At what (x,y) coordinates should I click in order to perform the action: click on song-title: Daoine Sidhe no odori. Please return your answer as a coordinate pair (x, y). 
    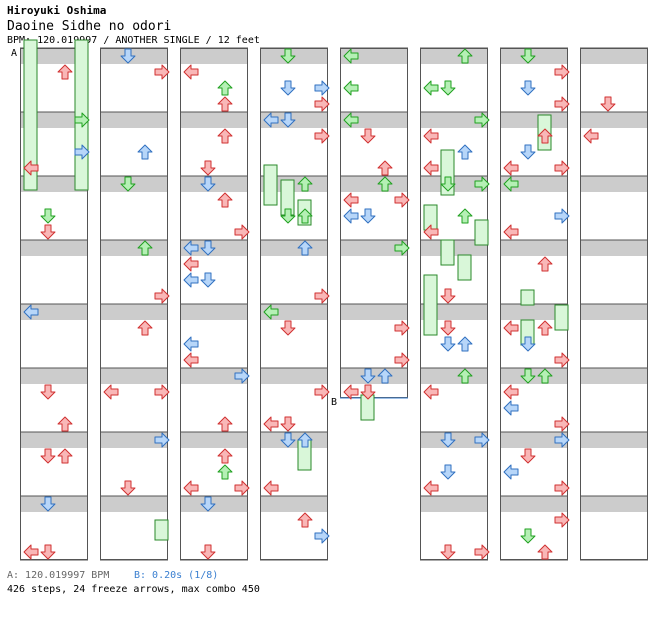
    Looking at the image, I should click on (89, 26).